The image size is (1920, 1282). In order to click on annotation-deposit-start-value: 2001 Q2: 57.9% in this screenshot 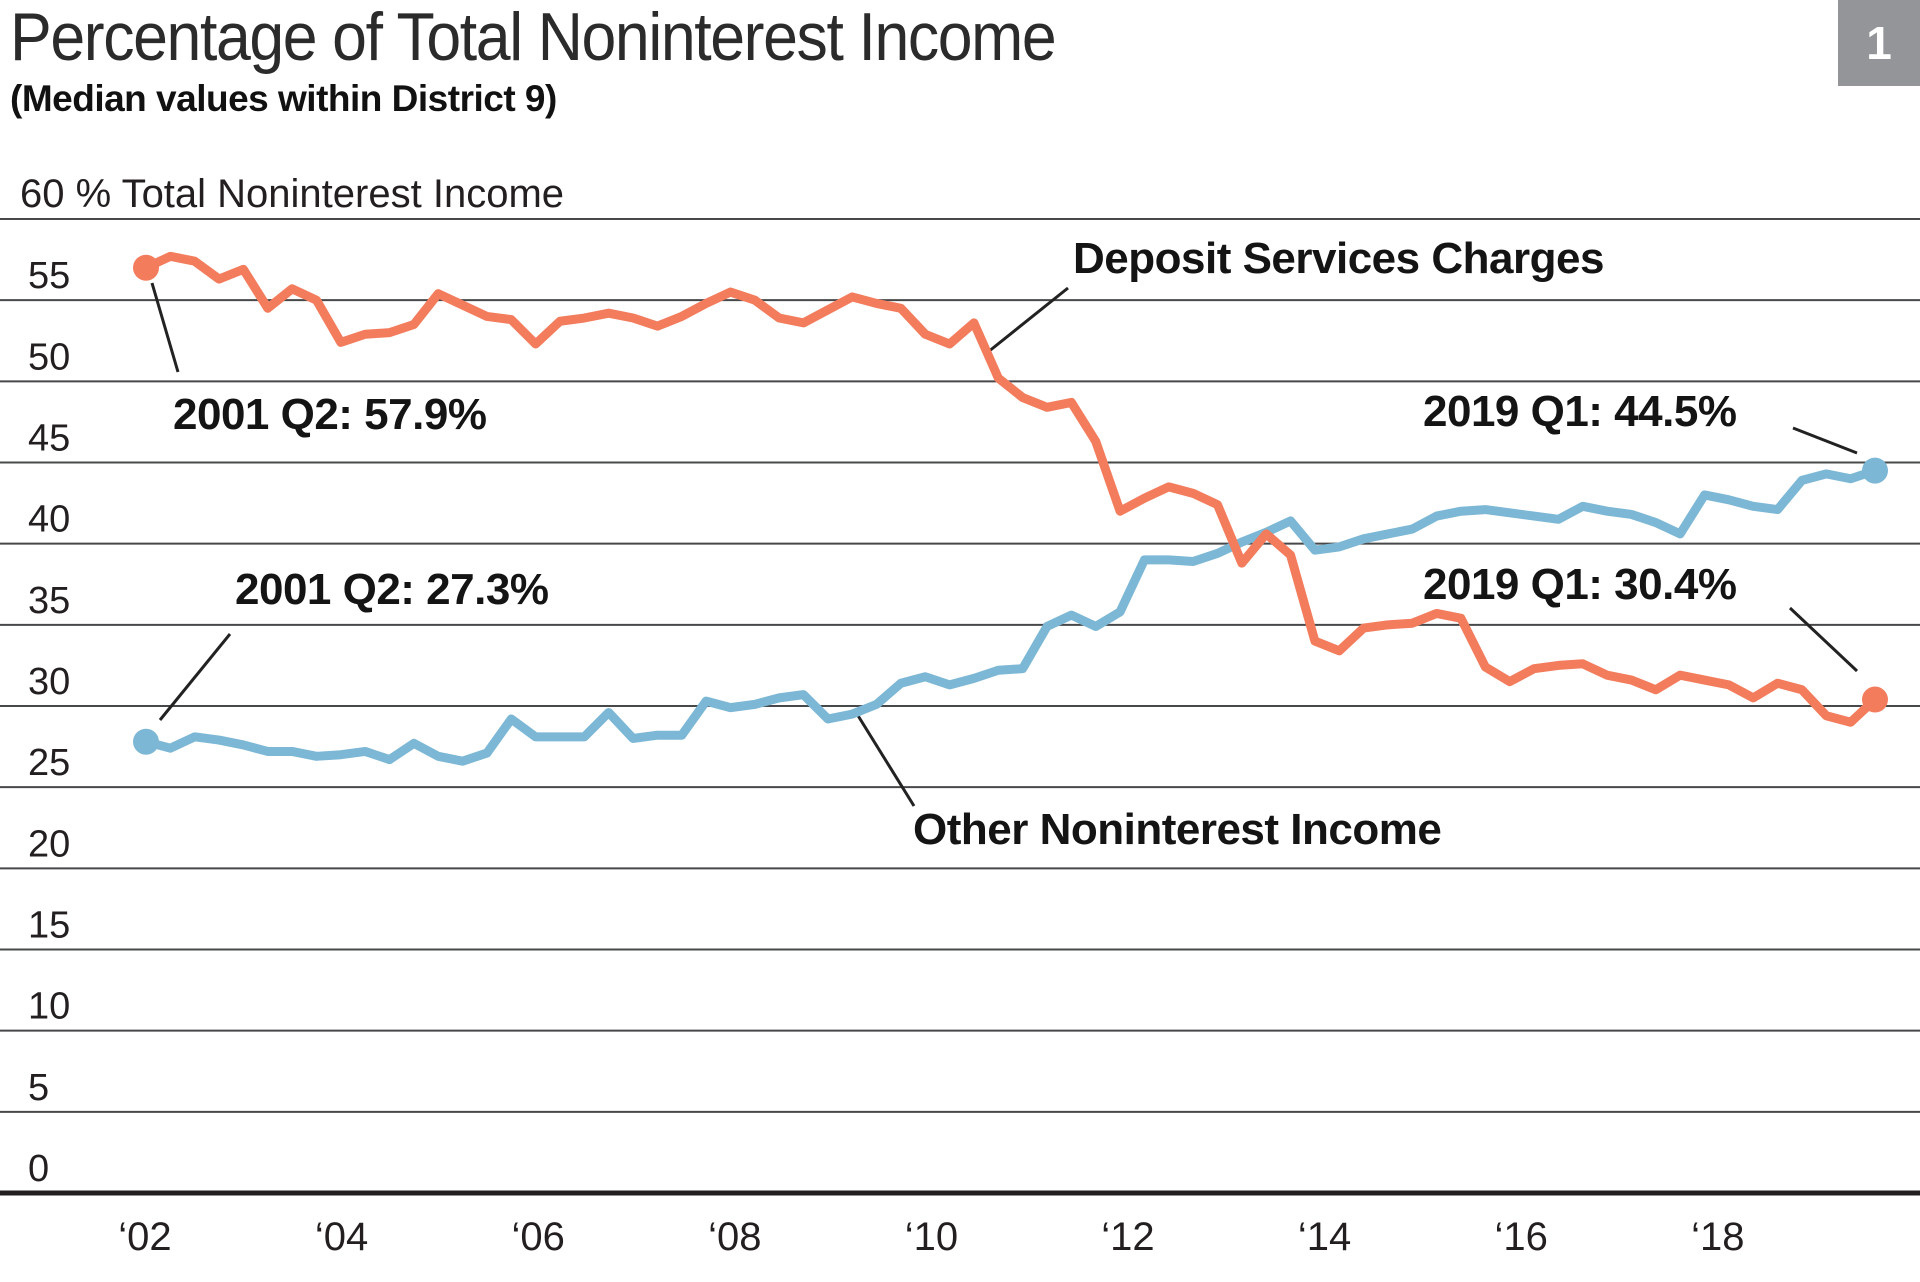, I will do `click(330, 414)`.